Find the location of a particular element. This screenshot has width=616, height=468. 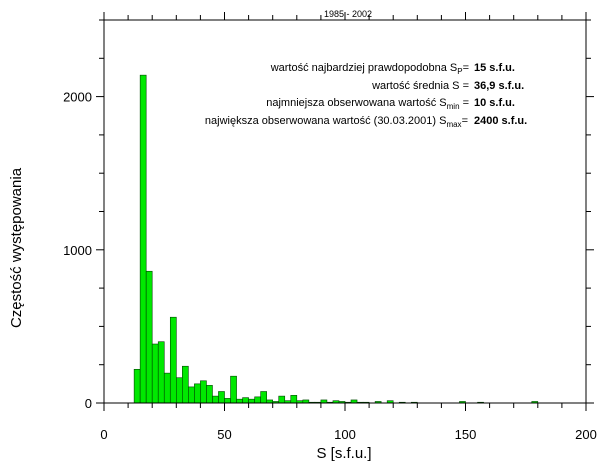

x-tick-label: 100 is located at coordinates (345, 434).